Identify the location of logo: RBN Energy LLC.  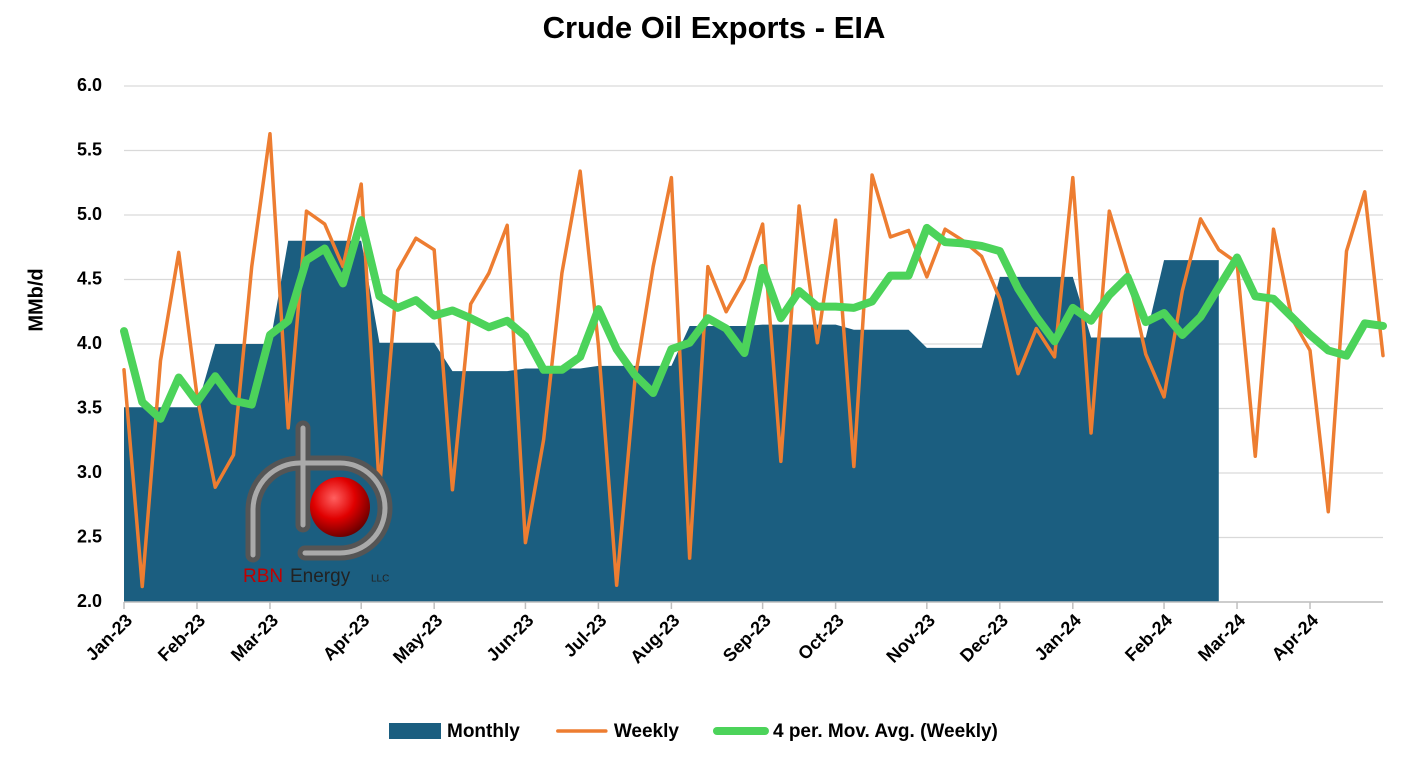
(318, 503).